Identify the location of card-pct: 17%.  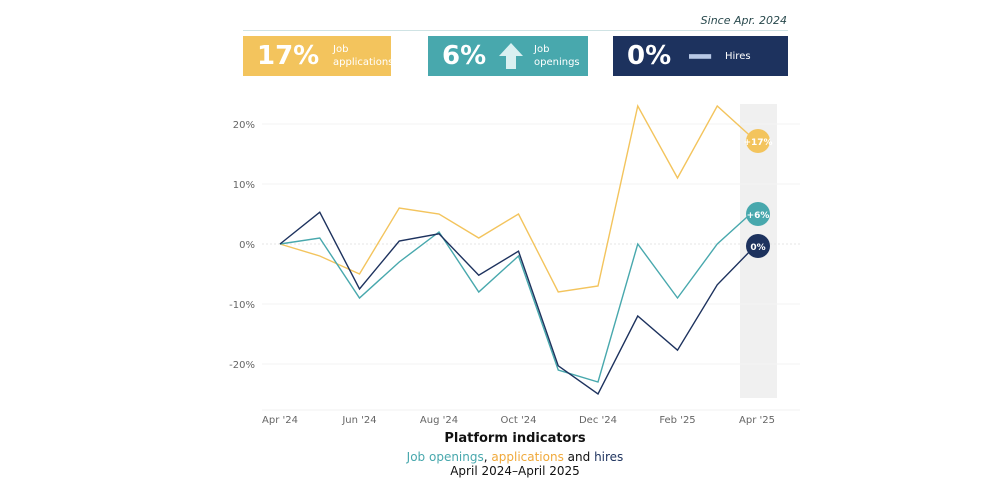
(288, 56).